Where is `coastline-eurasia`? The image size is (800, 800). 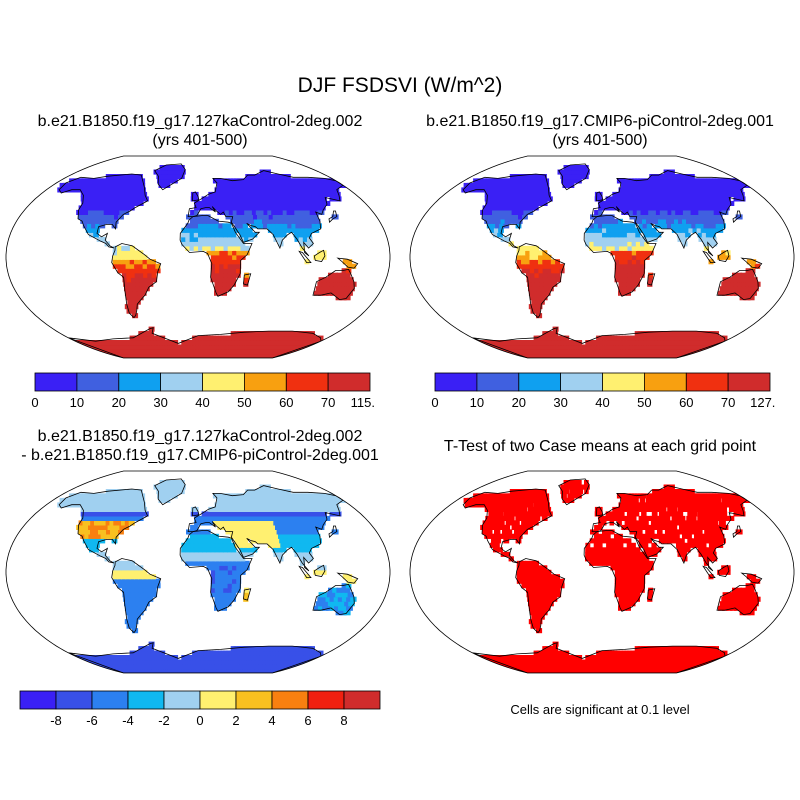
coastline-eurasia is located at coordinates (265, 213).